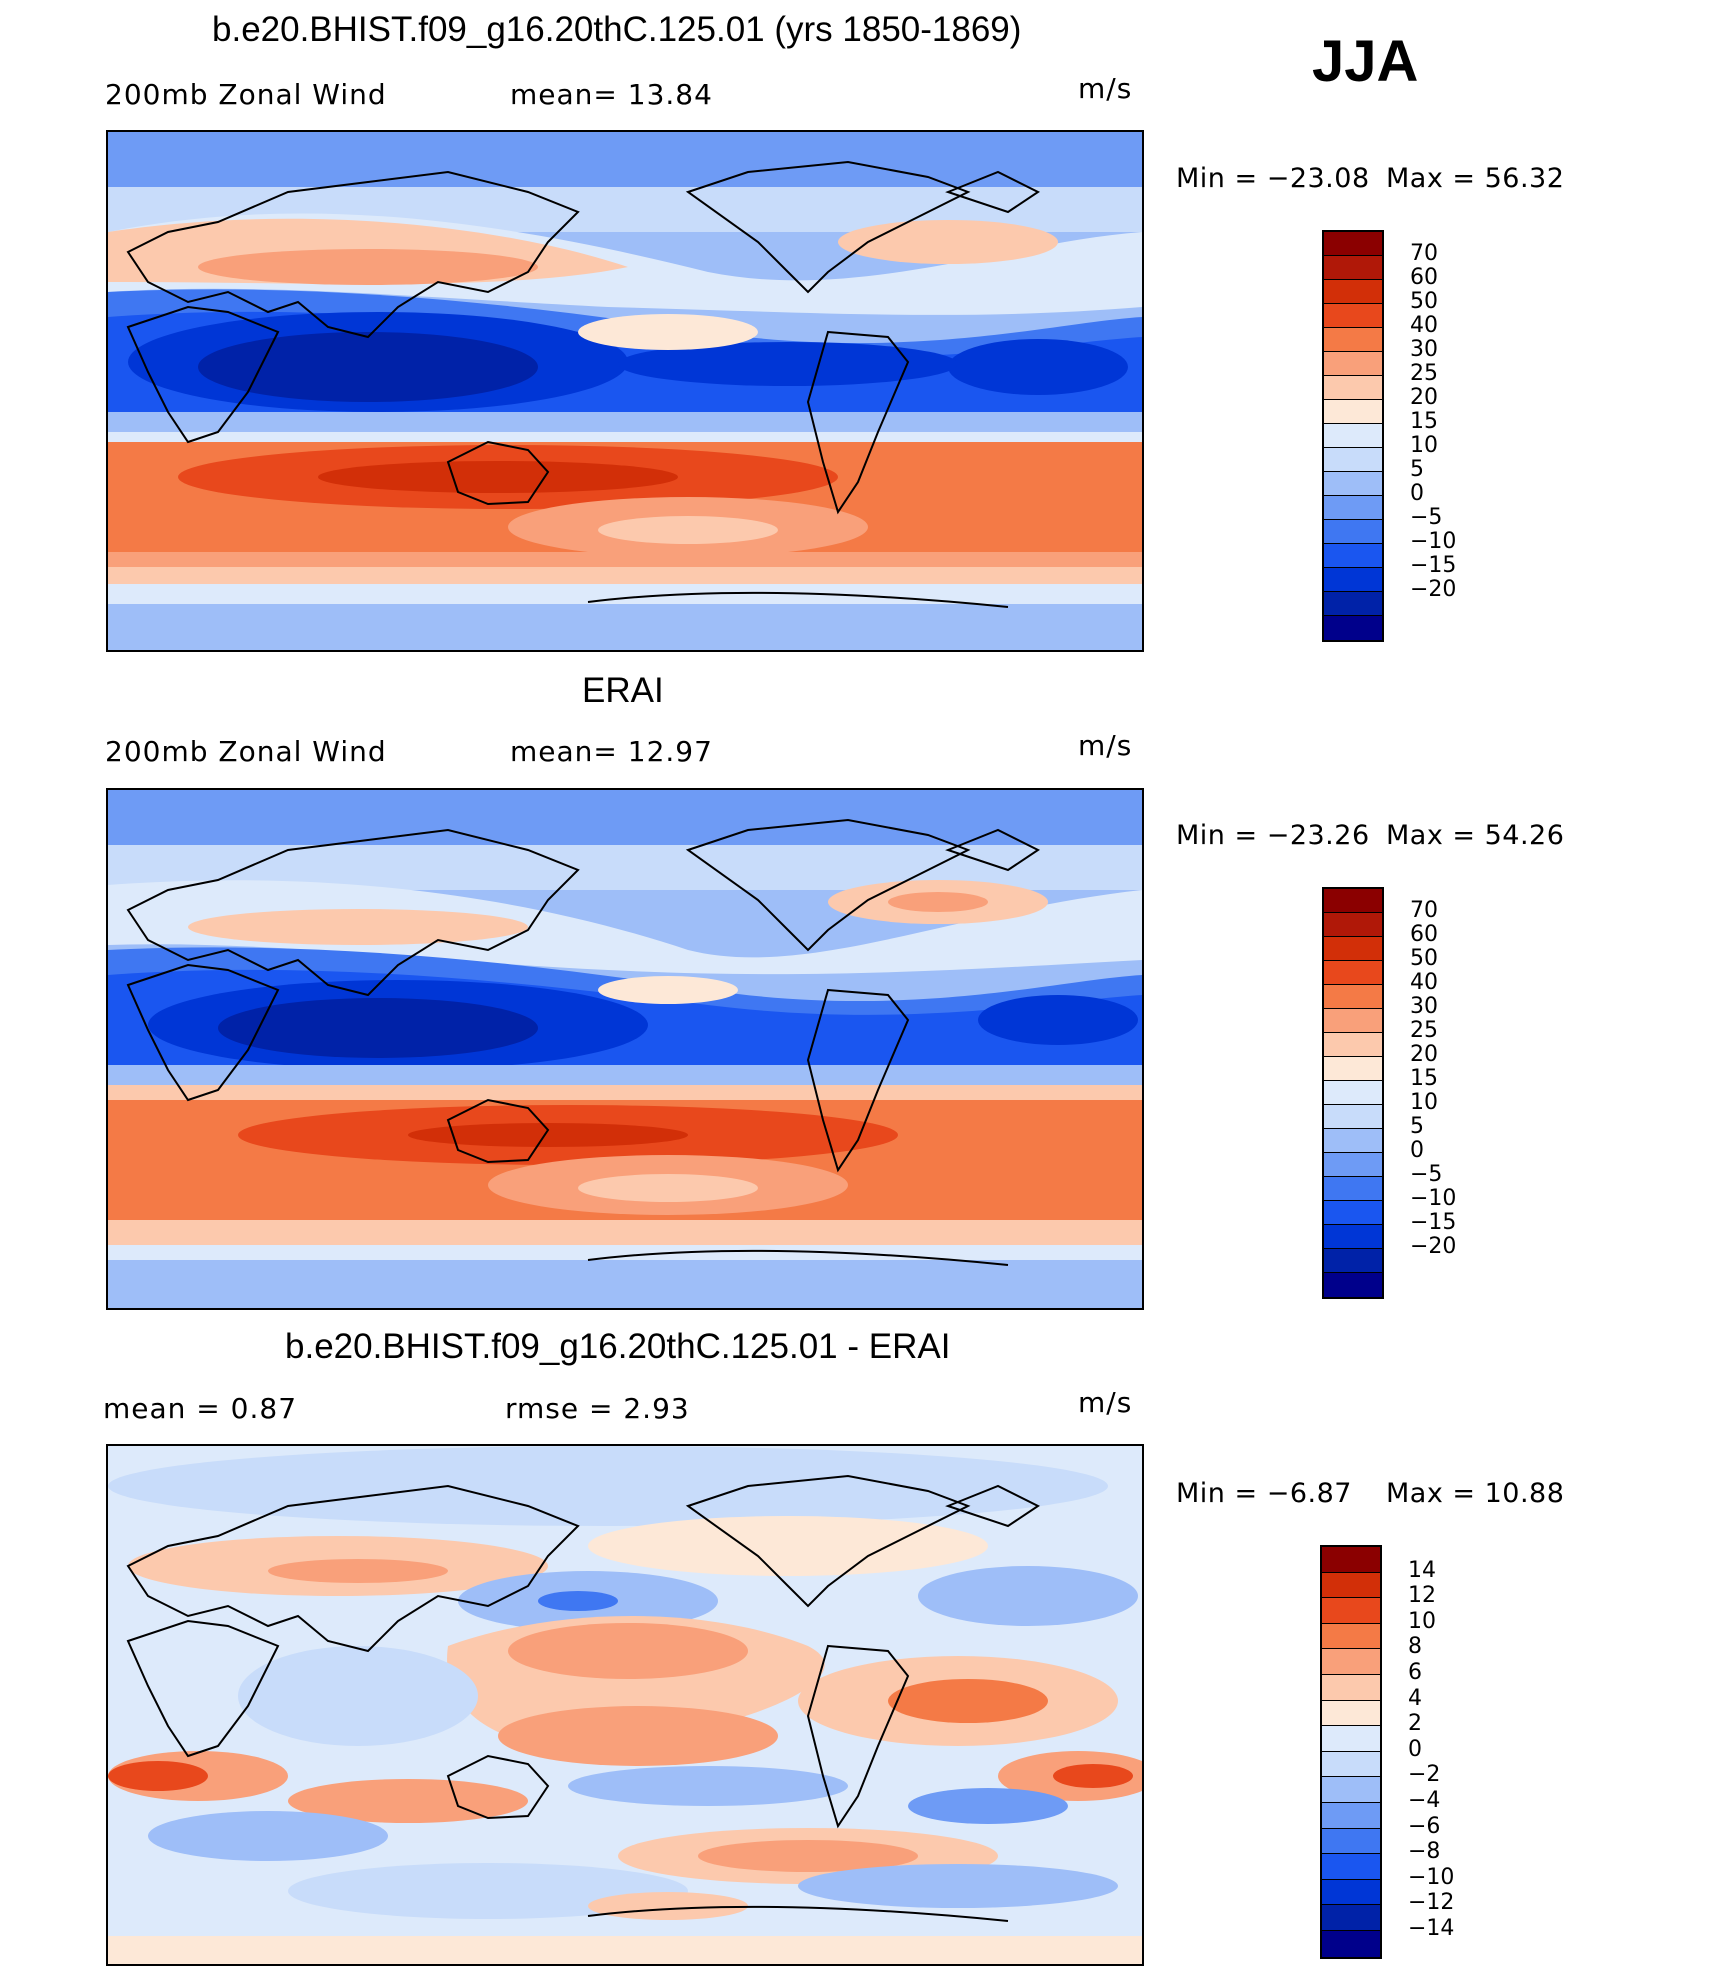 The width and height of the screenshot is (1710, 1974). What do you see at coordinates (618, 1346) in the screenshot?
I see `panel-3-title: b.e20.BHIST.f09_g16.20thC.125.01 - ERAI` at bounding box center [618, 1346].